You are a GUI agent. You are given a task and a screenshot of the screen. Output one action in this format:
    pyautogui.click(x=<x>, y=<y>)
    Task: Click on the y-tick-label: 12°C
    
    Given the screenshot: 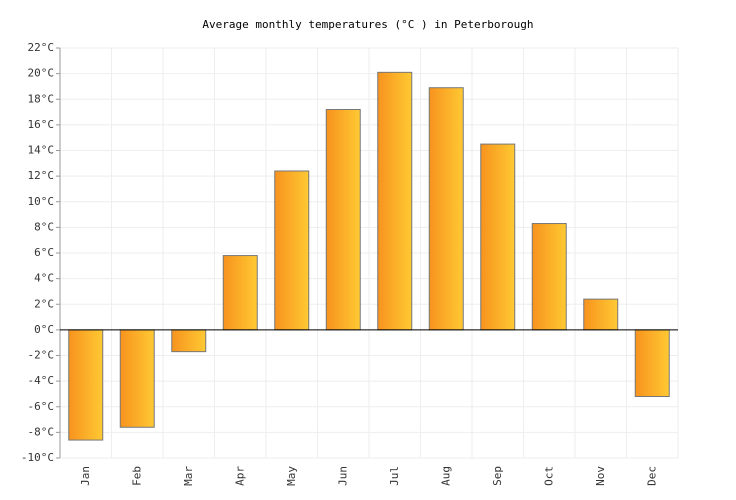 What is the action you would take?
    pyautogui.click(x=41, y=175)
    